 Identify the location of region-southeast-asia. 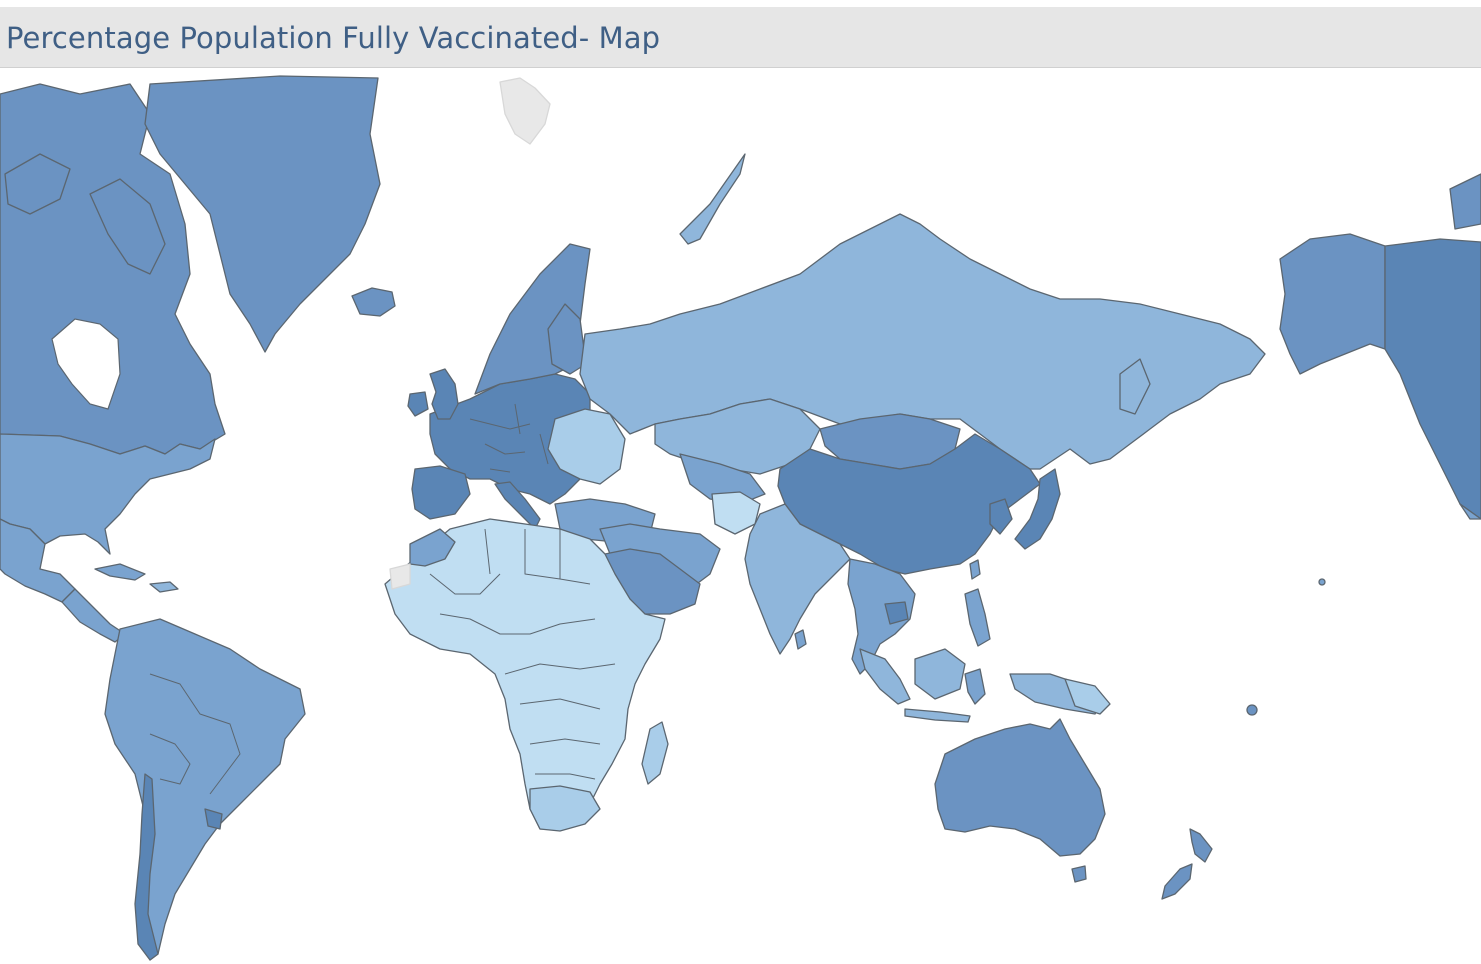
(881, 616).